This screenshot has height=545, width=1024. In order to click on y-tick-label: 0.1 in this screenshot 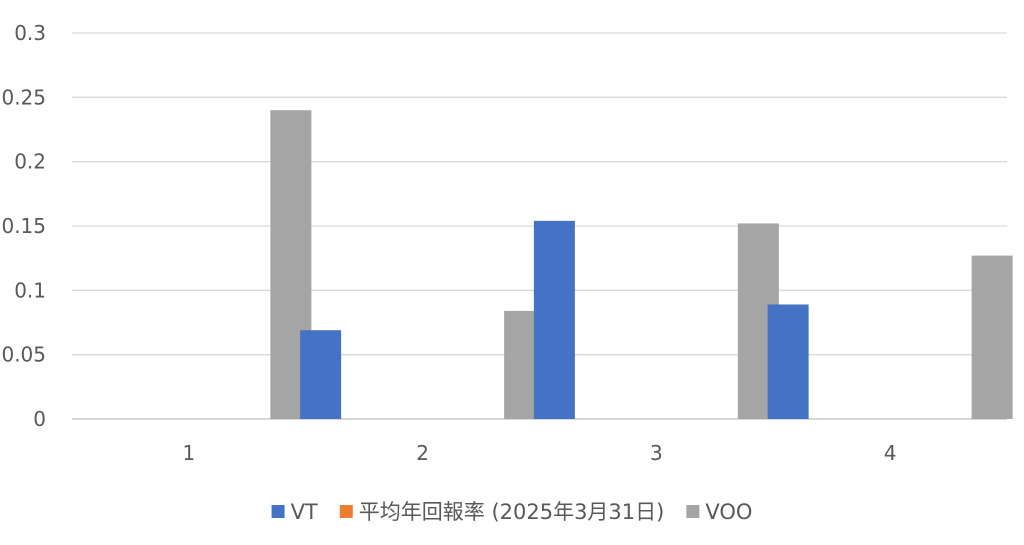, I will do `click(30, 290)`.